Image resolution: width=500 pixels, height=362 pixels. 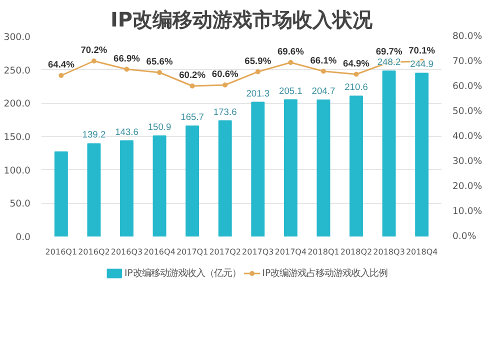 I want to click on y2-tick-label: 0.0%, so click(x=464, y=236).